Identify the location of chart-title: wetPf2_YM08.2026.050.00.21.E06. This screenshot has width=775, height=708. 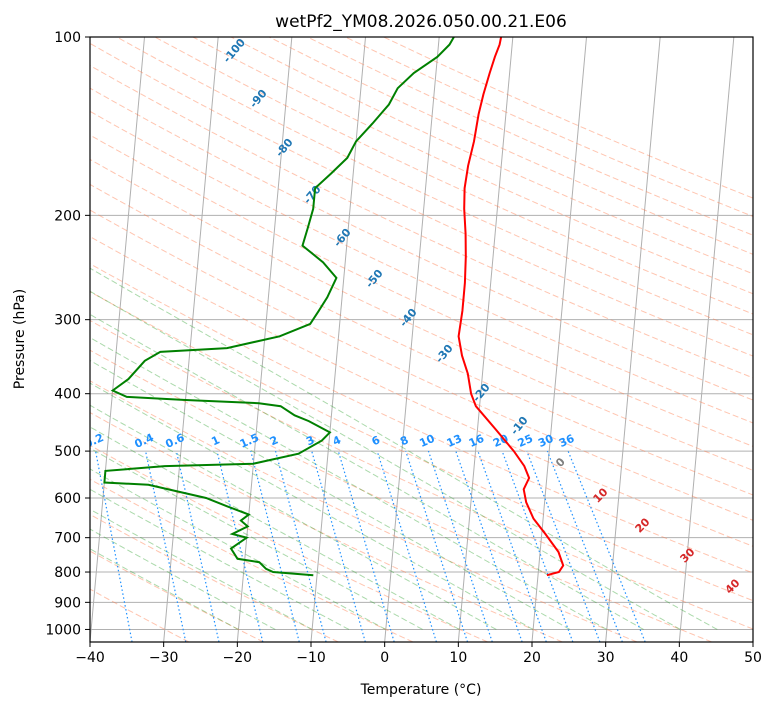
(421, 22).